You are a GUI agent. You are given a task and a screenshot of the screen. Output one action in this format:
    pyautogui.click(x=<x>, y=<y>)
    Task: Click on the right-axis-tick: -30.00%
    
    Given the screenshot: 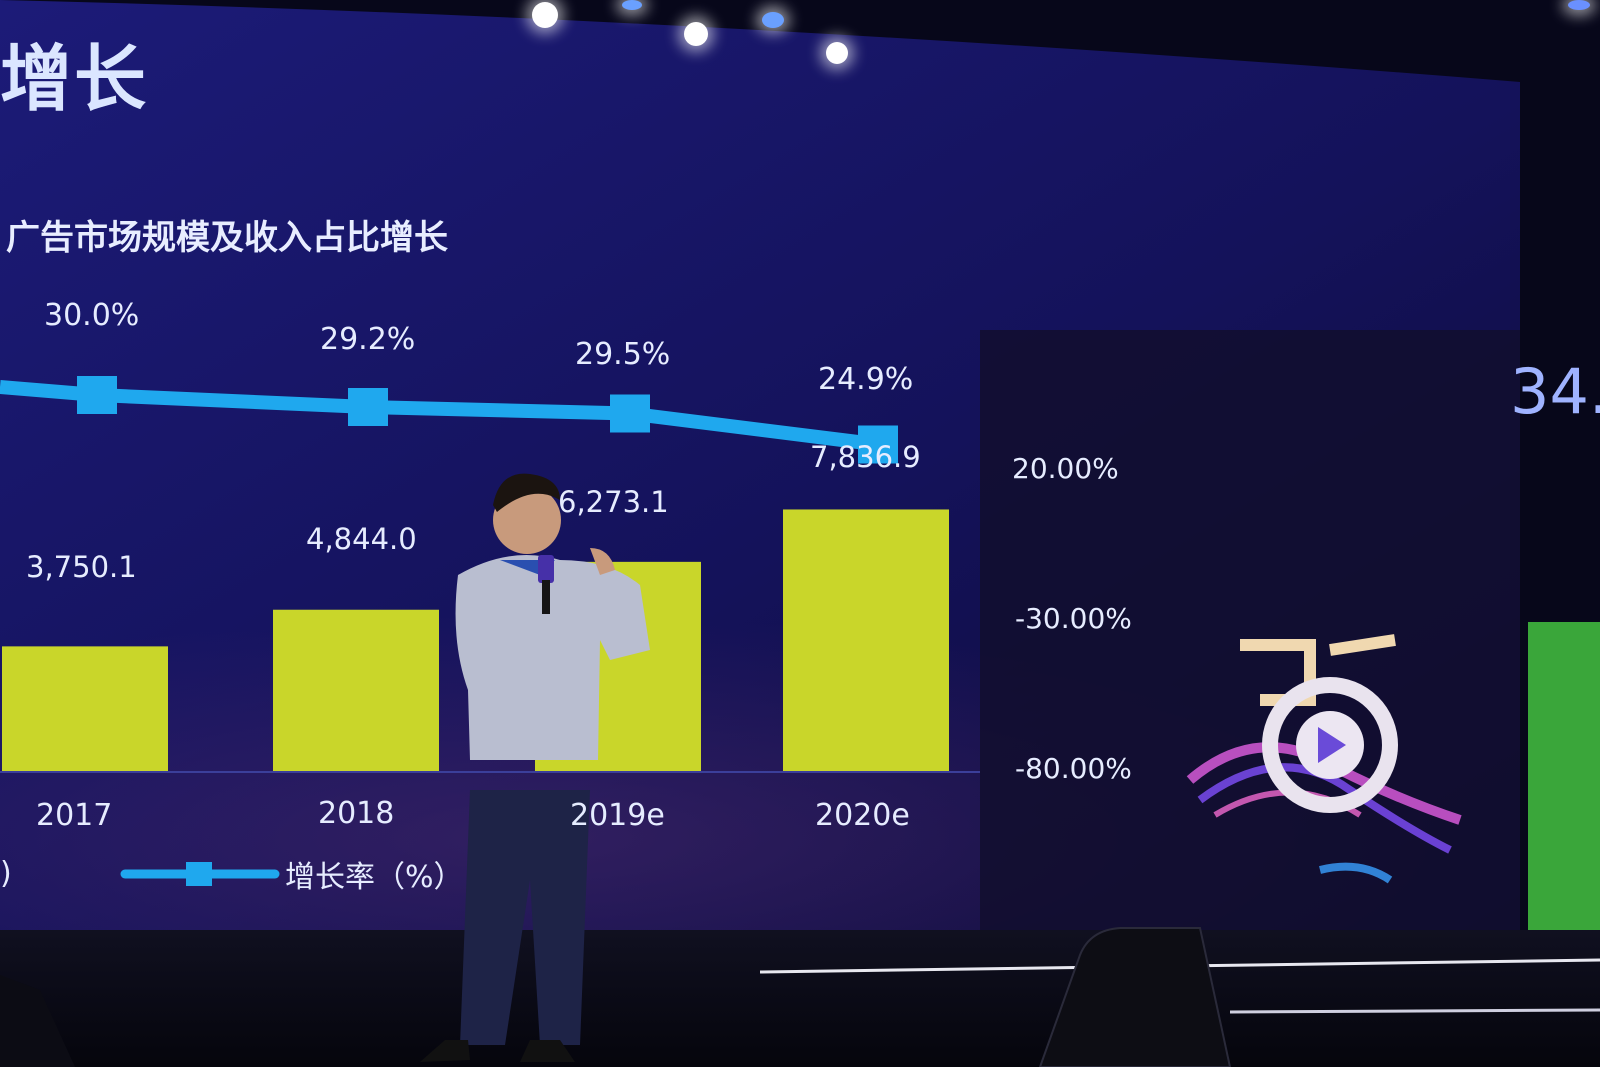 What is the action you would take?
    pyautogui.click(x=1073, y=618)
    